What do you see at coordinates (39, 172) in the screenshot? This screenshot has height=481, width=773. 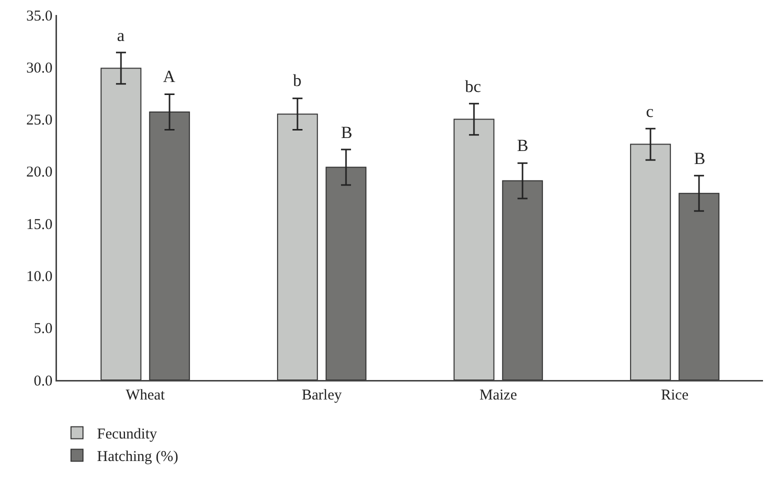 I see `y-tick-label: 20.0` at bounding box center [39, 172].